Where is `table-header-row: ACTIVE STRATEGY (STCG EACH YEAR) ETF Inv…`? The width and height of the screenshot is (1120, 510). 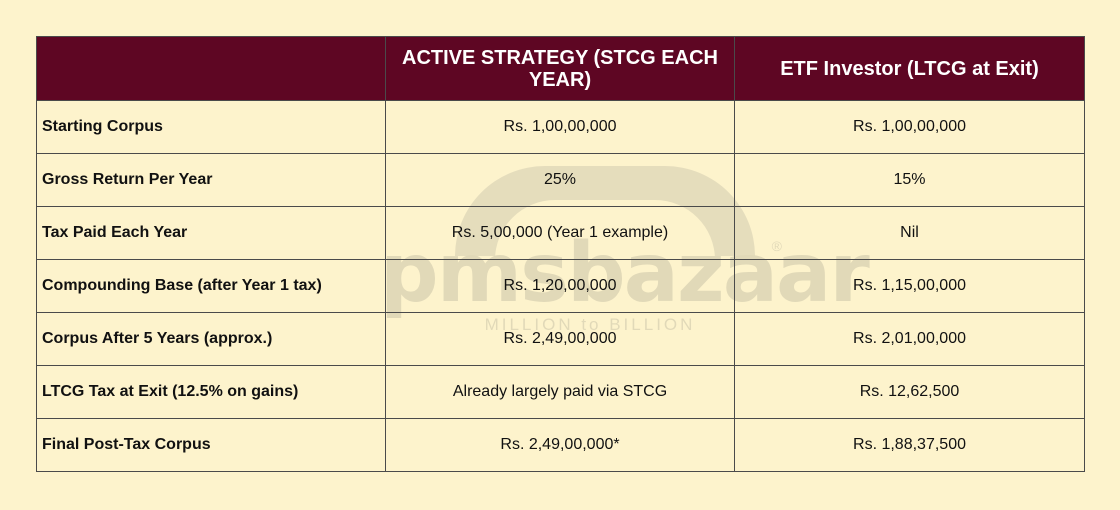
table-header-row: ACTIVE STRATEGY (STCG EACH YEAR) ETF Inv… is located at coordinates (560, 68).